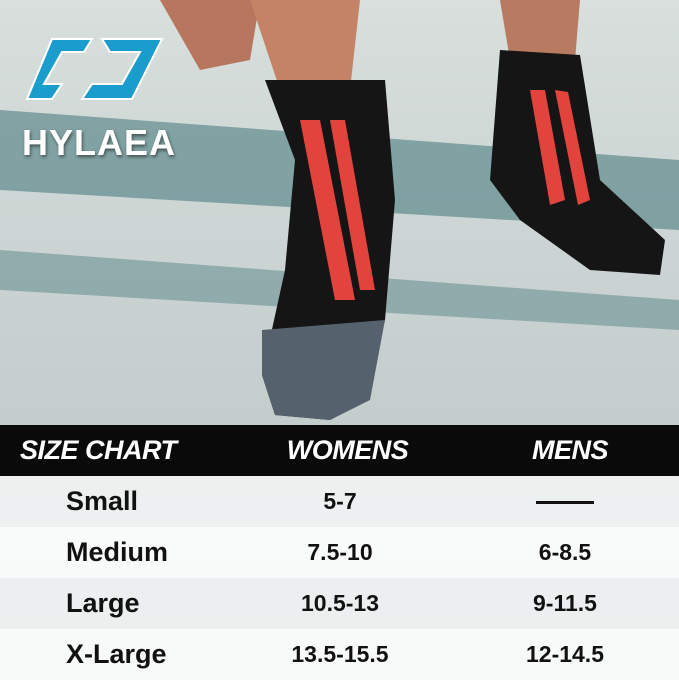  What do you see at coordinates (116, 654) in the screenshot?
I see `size-label: X-Large` at bounding box center [116, 654].